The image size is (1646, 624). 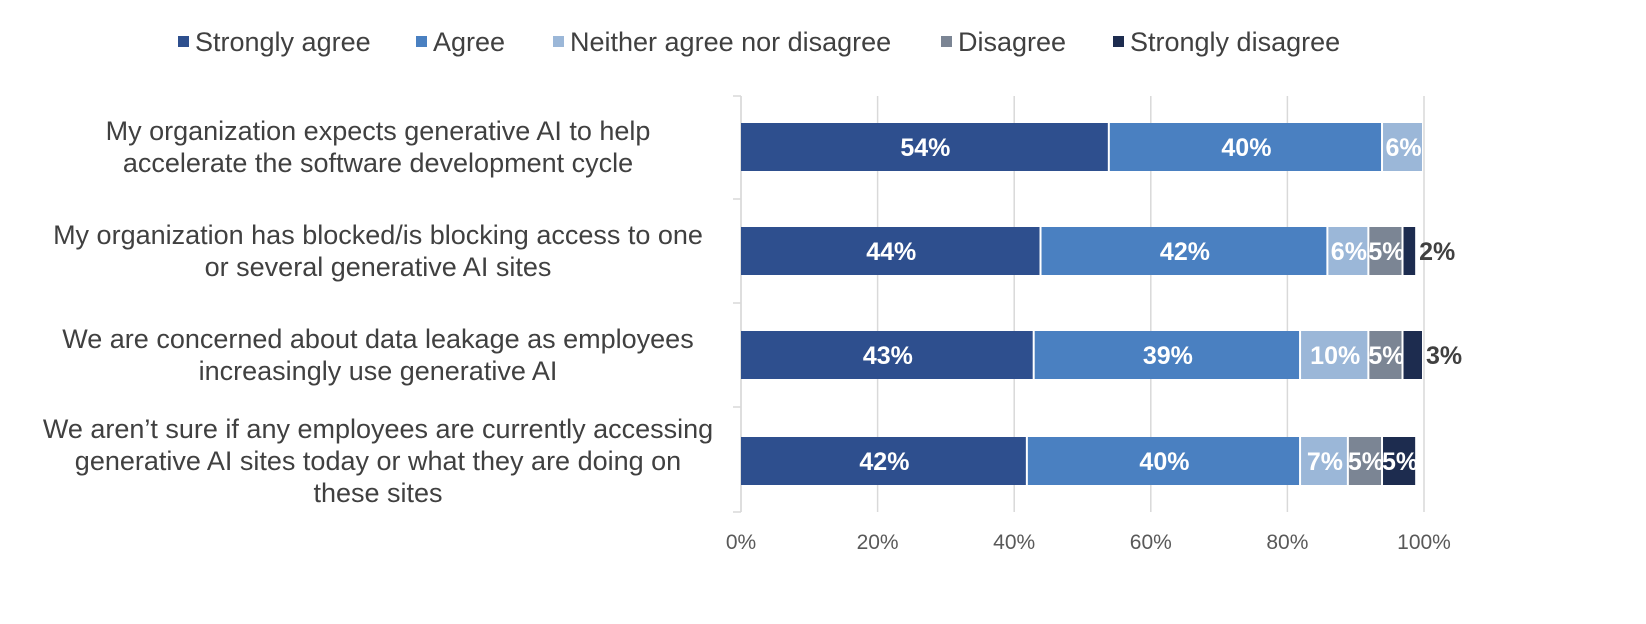 I want to click on x-tick-label: 20%, so click(x=878, y=542).